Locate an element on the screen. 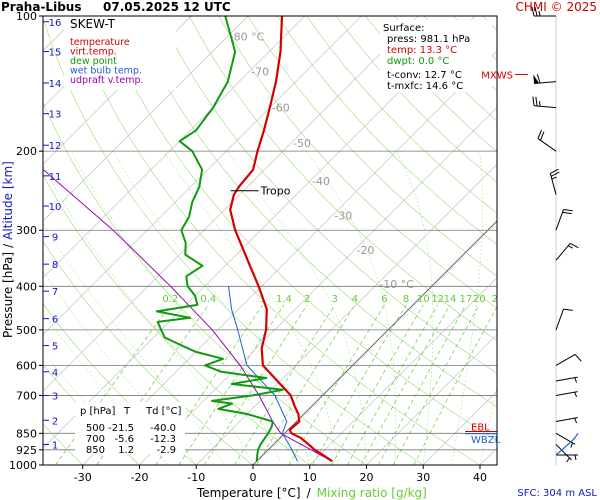  mixing-ratio-label: 2 is located at coordinates (307, 299).